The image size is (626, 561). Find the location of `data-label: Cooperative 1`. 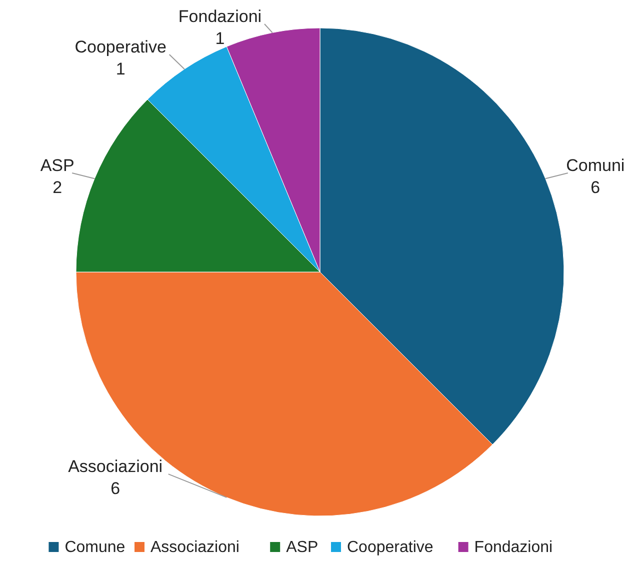

data-label: Cooperative 1 is located at coordinates (120, 57).